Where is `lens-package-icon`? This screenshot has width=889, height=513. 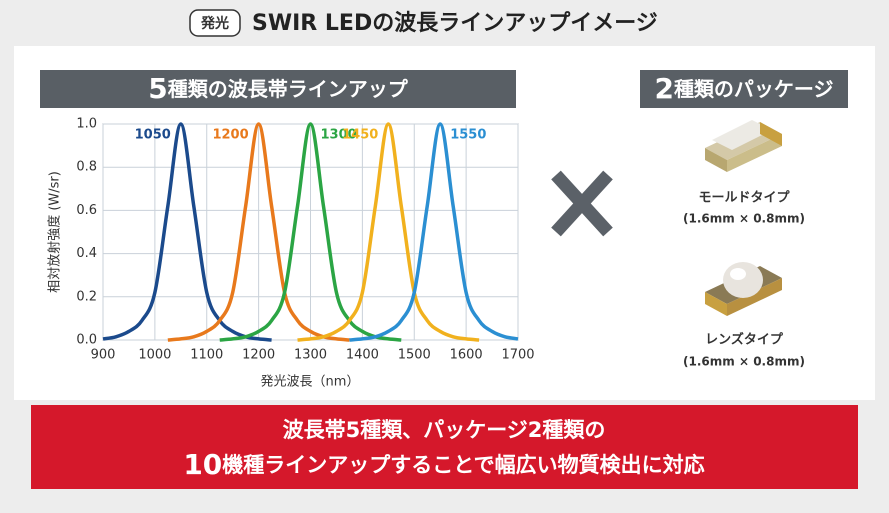
lens-package-icon is located at coordinates (743, 289).